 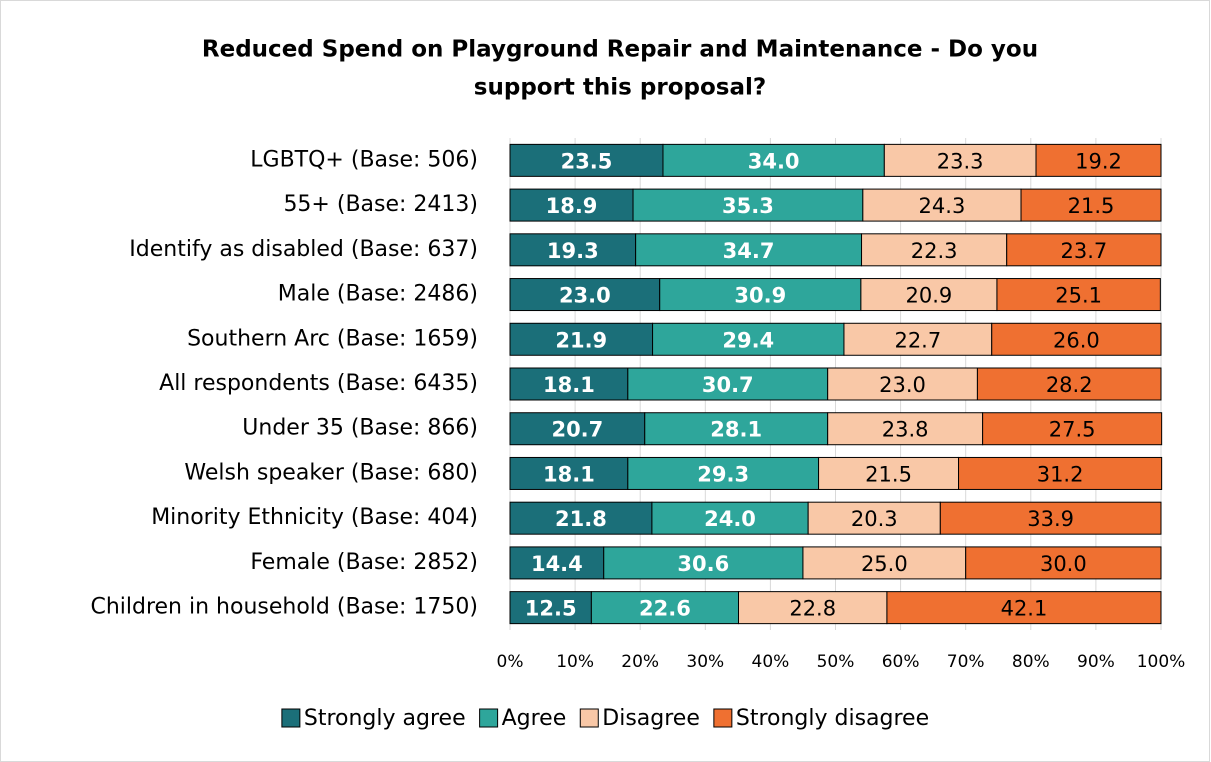 I want to click on data-label: 19.3, so click(x=573, y=251).